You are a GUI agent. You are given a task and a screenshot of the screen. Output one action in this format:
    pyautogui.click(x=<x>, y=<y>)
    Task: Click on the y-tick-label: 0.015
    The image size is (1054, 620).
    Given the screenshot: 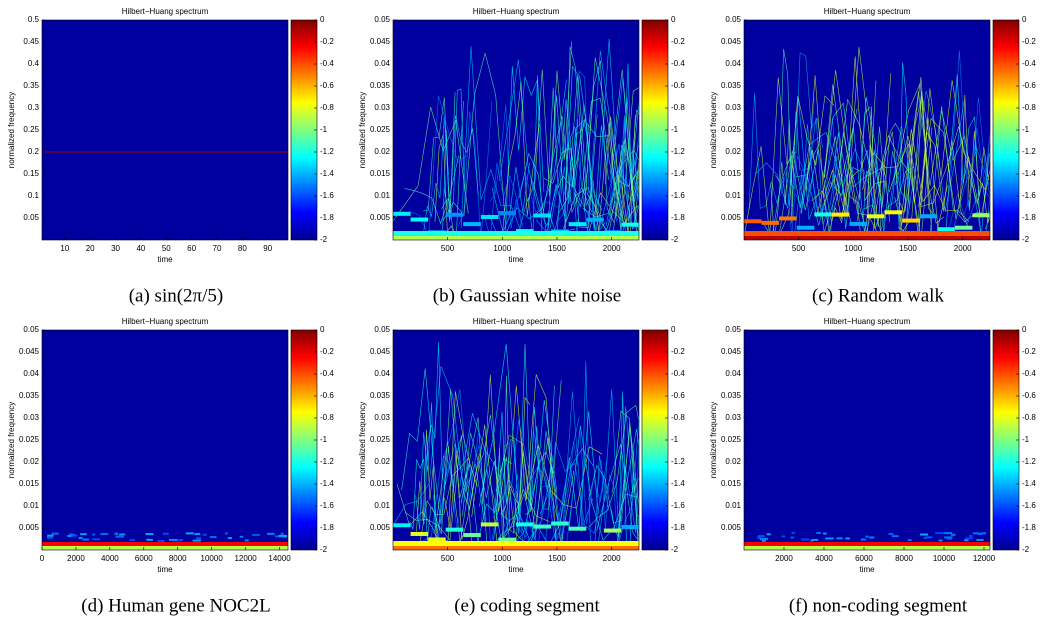 What is the action you would take?
    pyautogui.click(x=380, y=483)
    